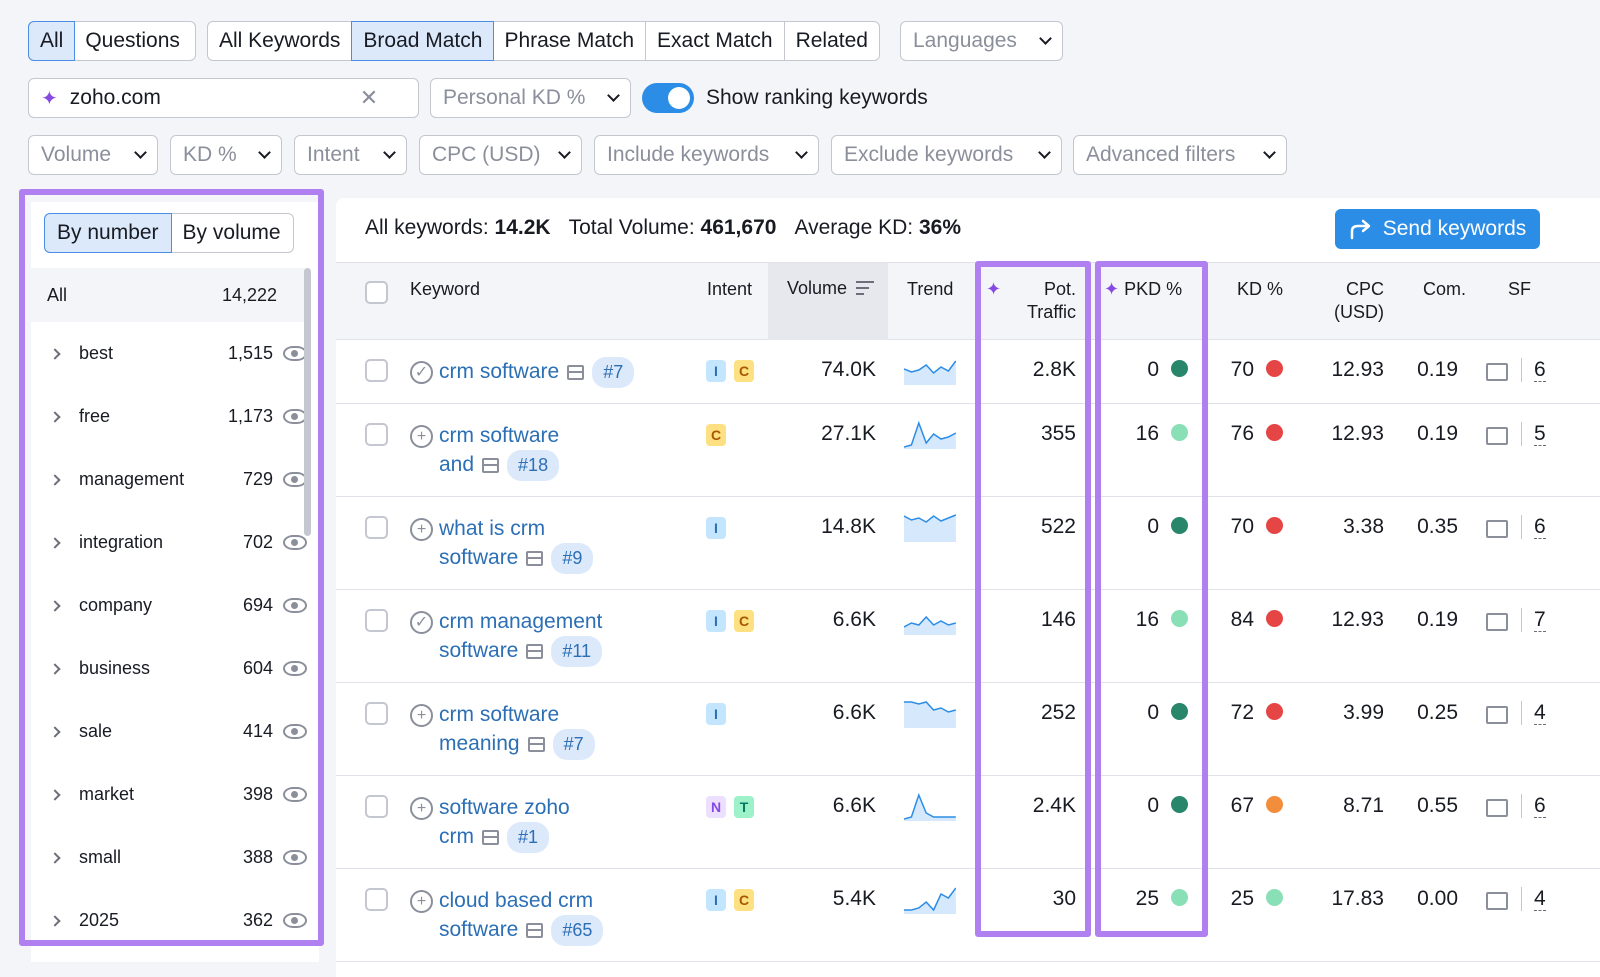 The image size is (1600, 977). I want to click on col-trend: Trend, so click(930, 289).